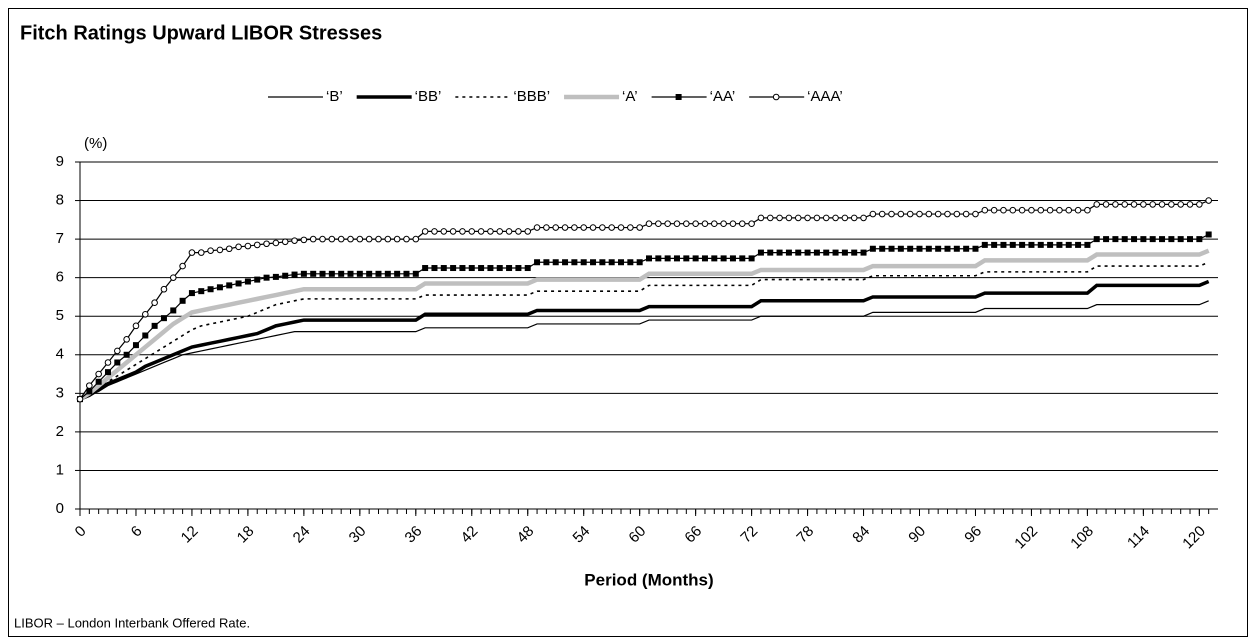 The height and width of the screenshot is (642, 1257). I want to click on x-tick-label: 6, so click(137, 532).